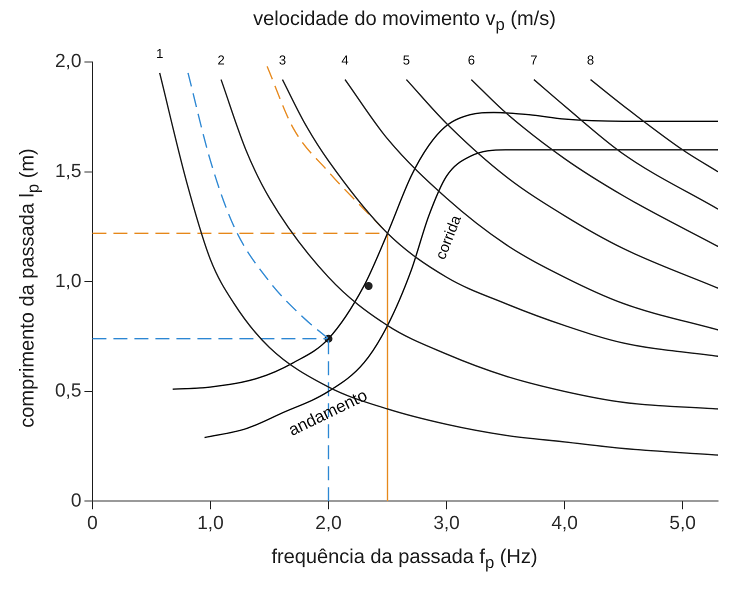 This screenshot has width=749, height=610. What do you see at coordinates (345, 60) in the screenshot?
I see `annotation: 4` at bounding box center [345, 60].